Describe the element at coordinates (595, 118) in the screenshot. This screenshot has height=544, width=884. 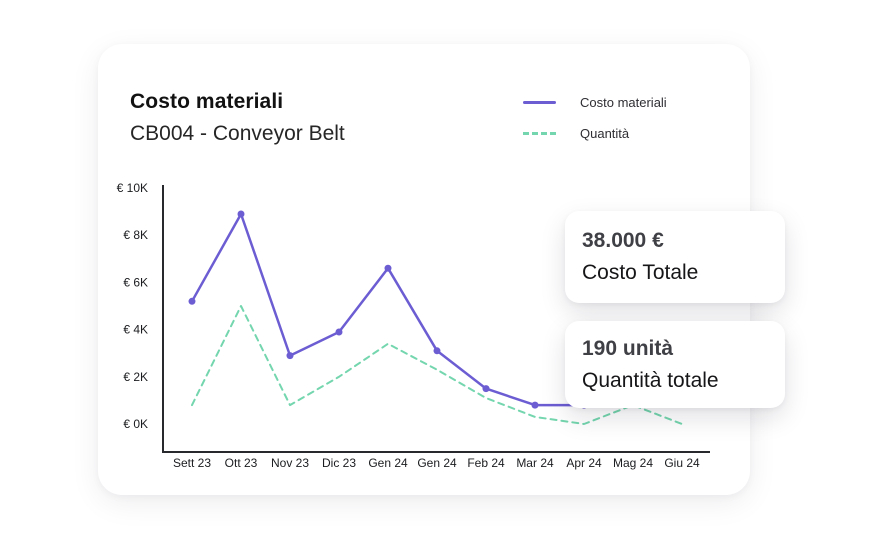
I see `chart-legend: Costo materiali Quantità` at that location.